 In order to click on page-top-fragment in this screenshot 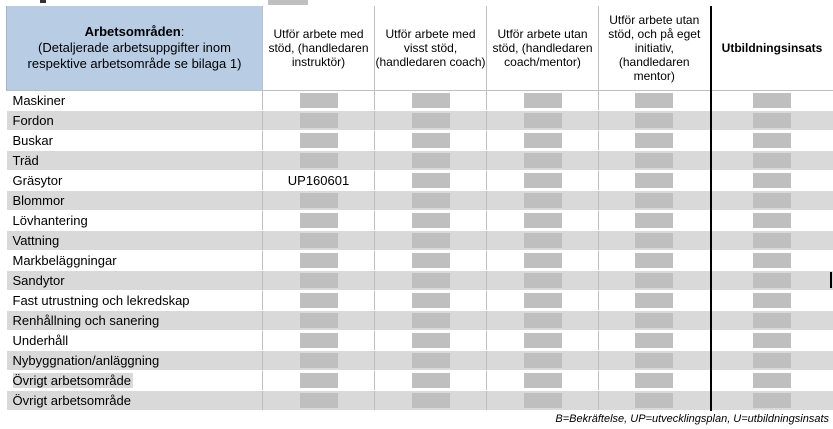, I will do `click(416, 3)`.